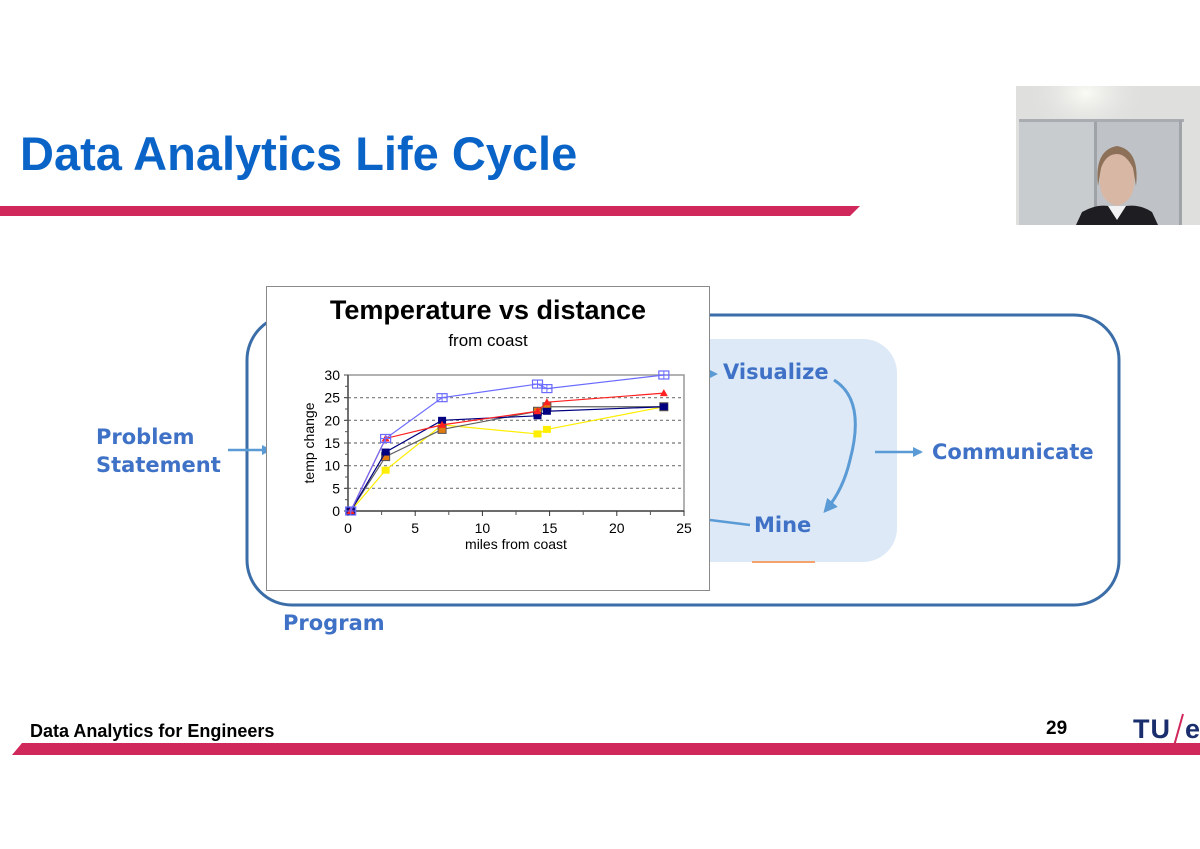 The height and width of the screenshot is (849, 1200). What do you see at coordinates (617, 528) in the screenshot?
I see `x-tick-label: 20` at bounding box center [617, 528].